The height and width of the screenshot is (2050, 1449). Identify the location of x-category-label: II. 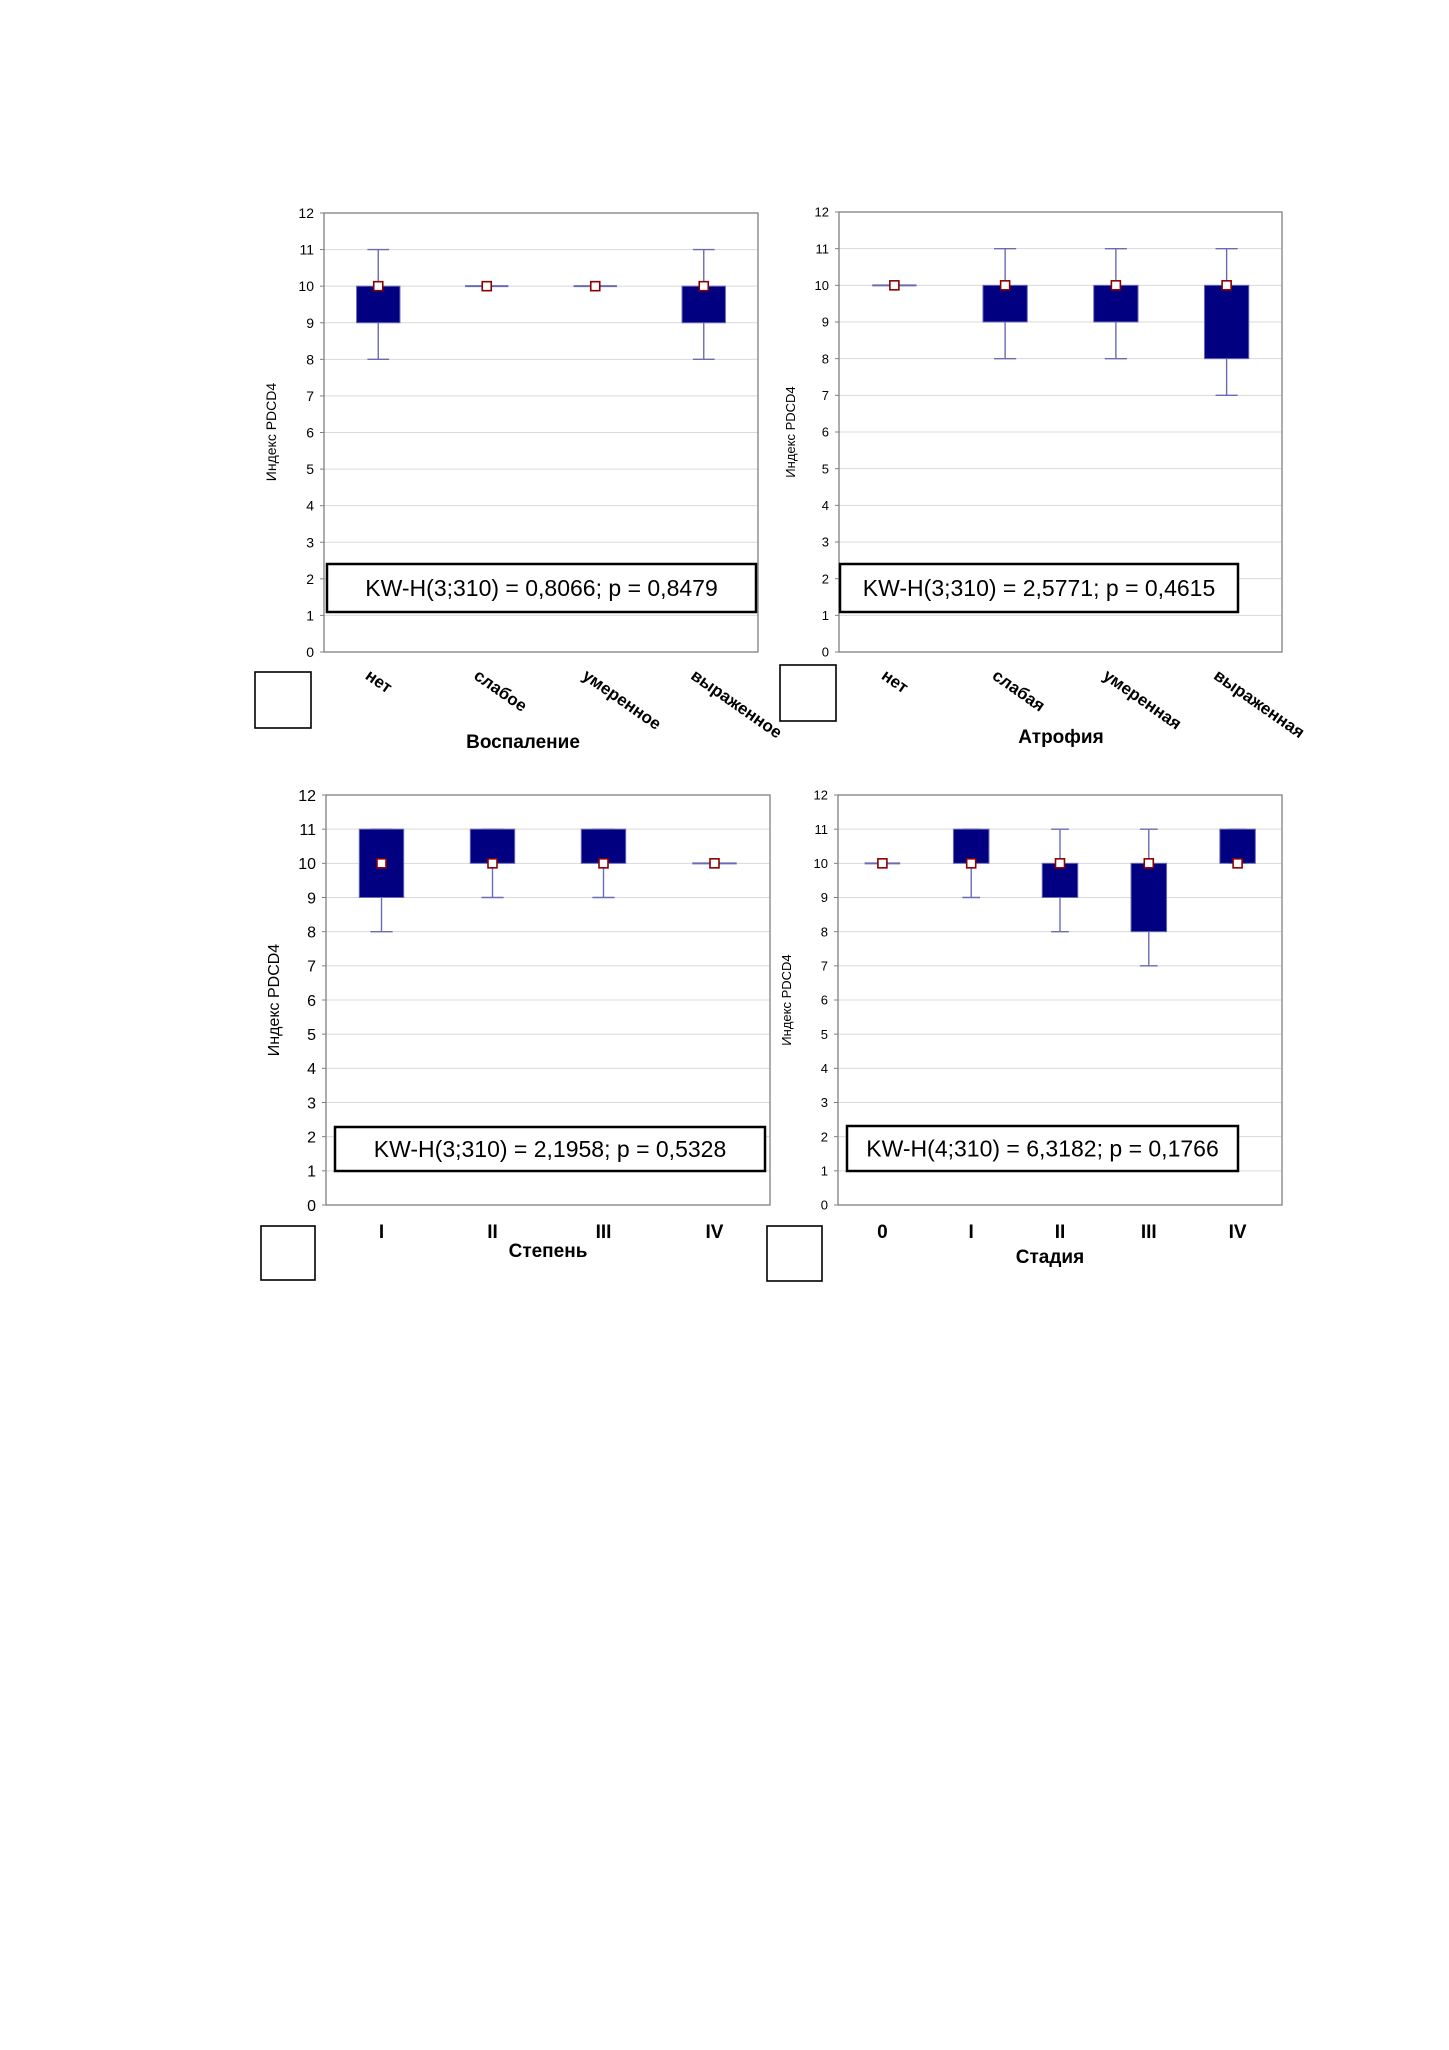
(1060, 1232).